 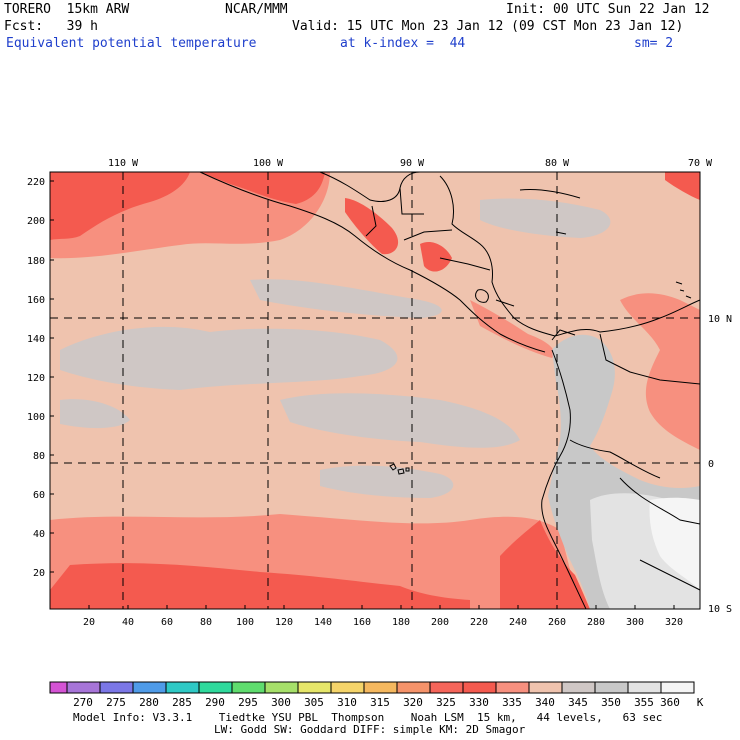 What do you see at coordinates (564, 479) in the screenshot?
I see `coastline-pacific-sa` at bounding box center [564, 479].